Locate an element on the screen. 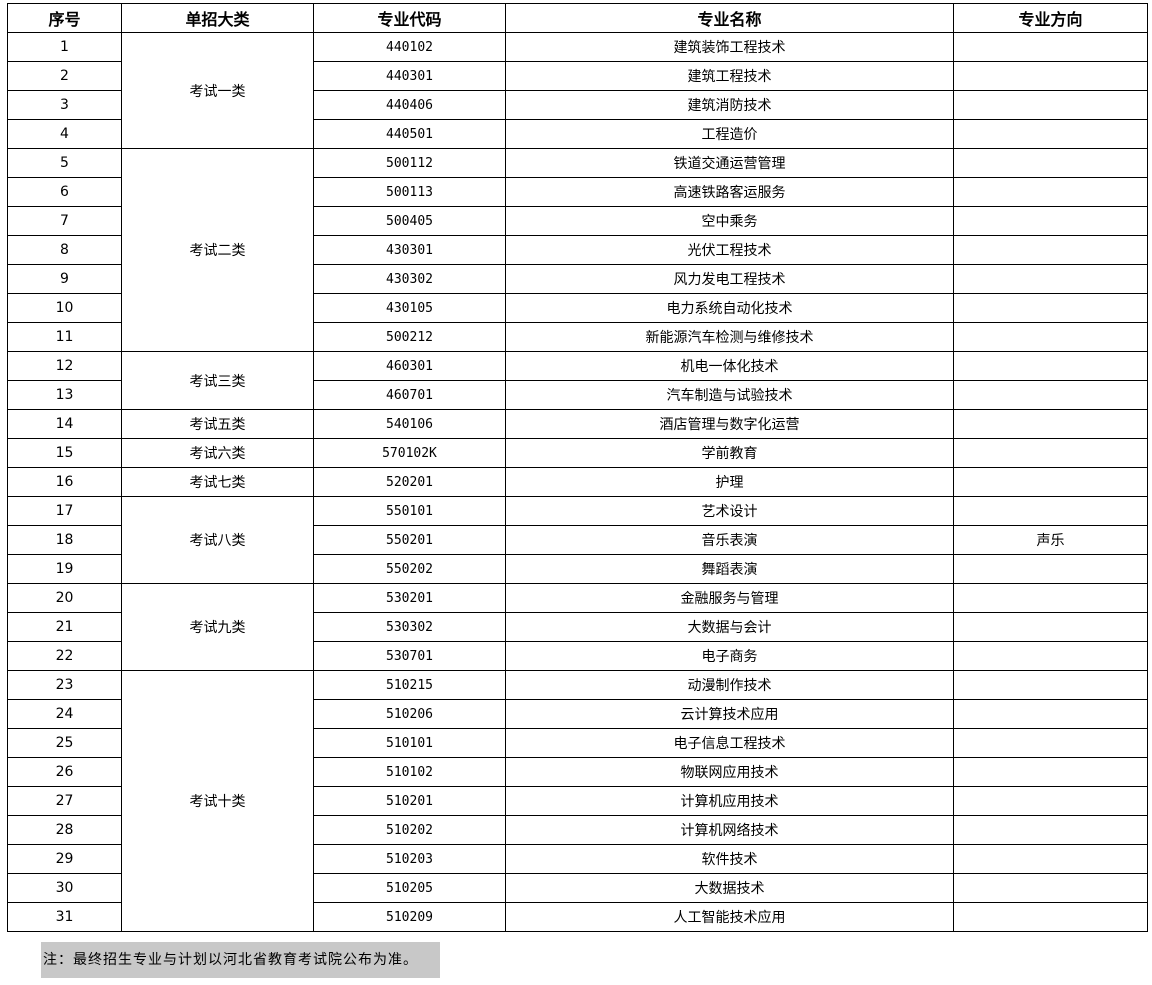 This screenshot has height=985, width=1152. header-no: 序号 is located at coordinates (64, 18).